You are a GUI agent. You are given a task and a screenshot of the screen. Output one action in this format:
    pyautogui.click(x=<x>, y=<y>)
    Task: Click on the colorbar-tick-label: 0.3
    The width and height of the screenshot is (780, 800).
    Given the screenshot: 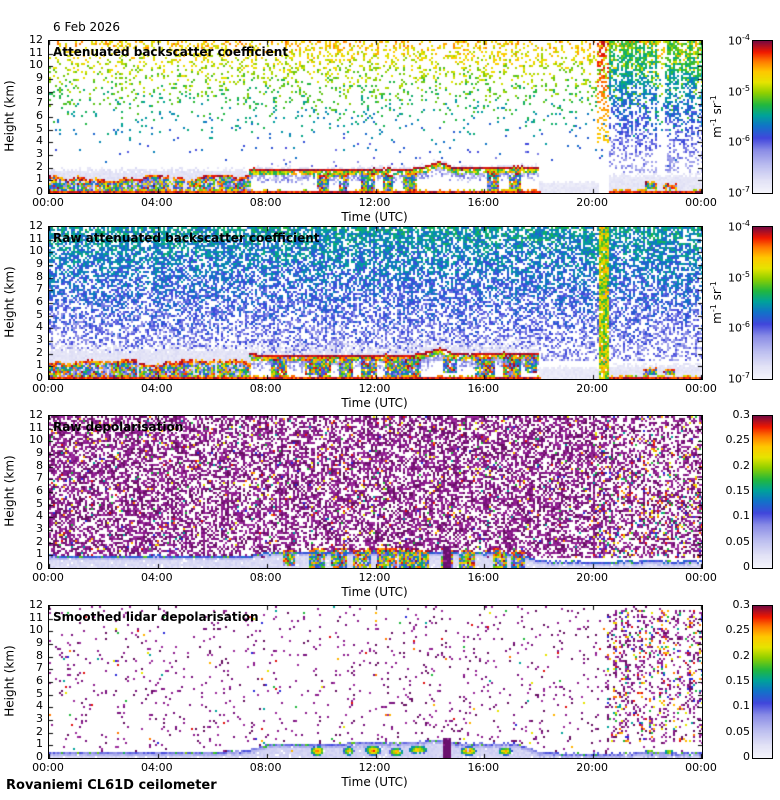 What is the action you would take?
    pyautogui.click(x=741, y=414)
    